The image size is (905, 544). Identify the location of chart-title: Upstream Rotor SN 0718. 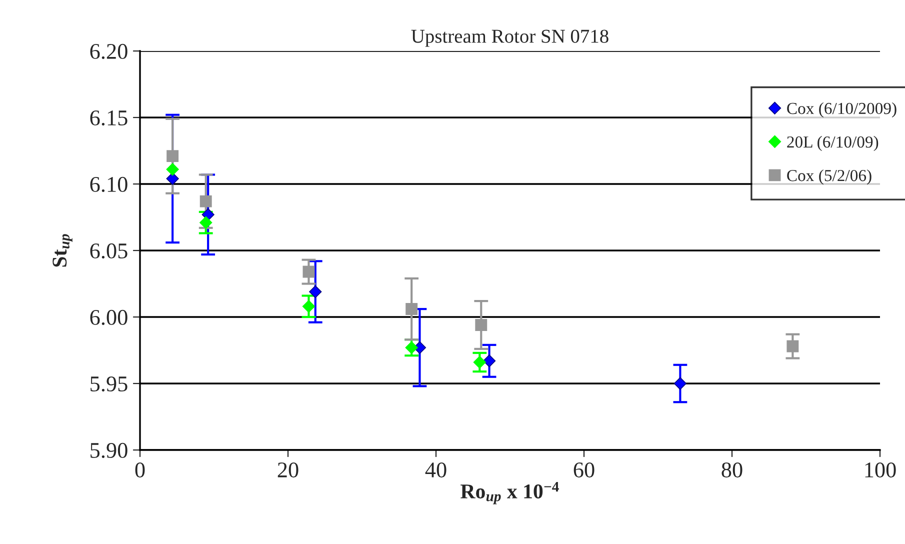
(509, 38).